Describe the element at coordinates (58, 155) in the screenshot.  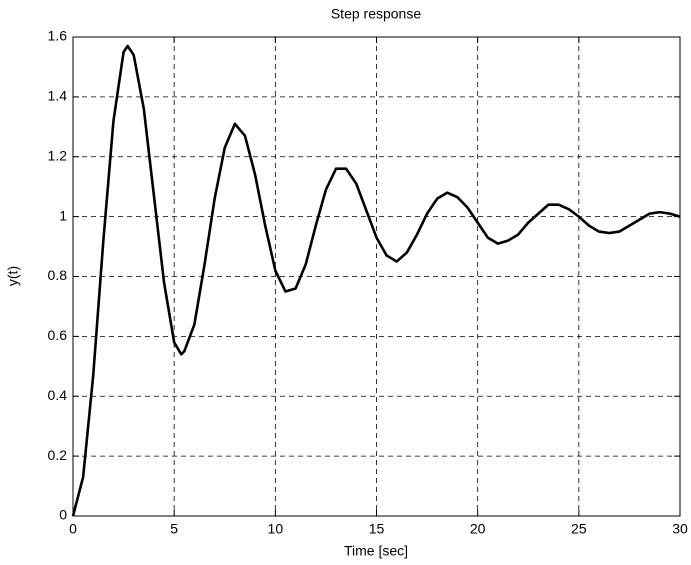
I see `y-tick-label: 1.2` at that location.